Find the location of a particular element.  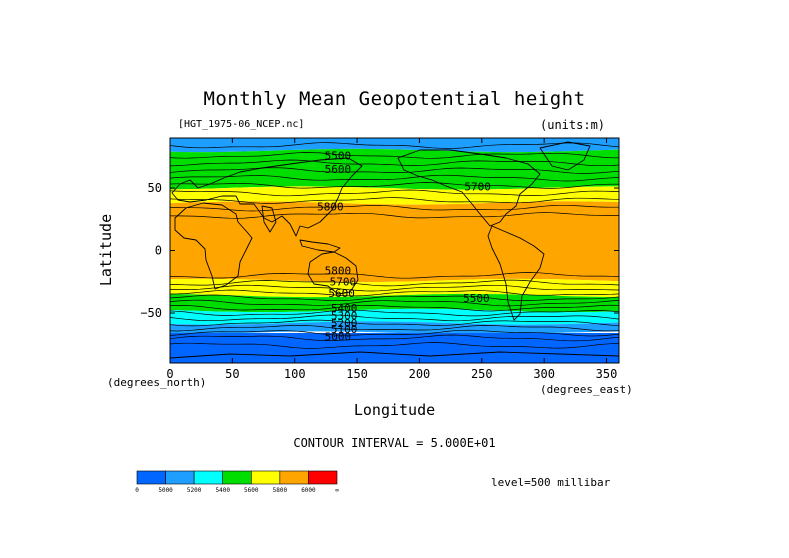

australia-coast is located at coordinates (333, 273).